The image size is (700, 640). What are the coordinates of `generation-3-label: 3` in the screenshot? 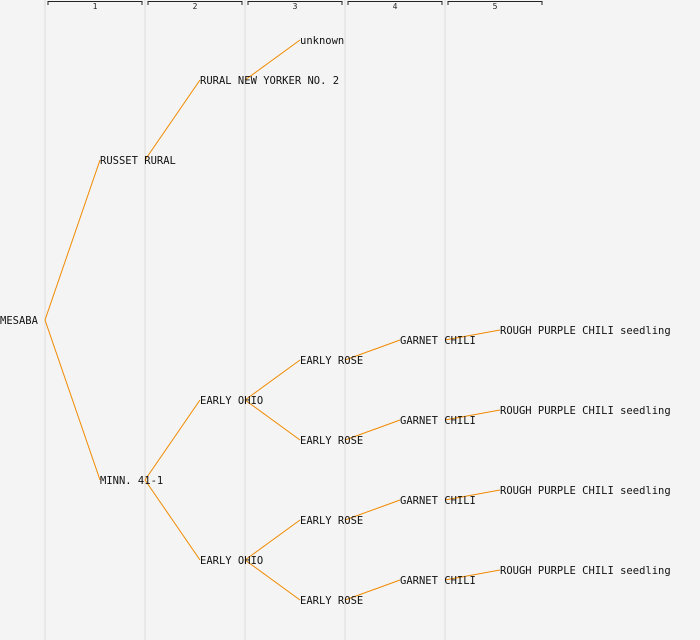 It's located at (295, 6).